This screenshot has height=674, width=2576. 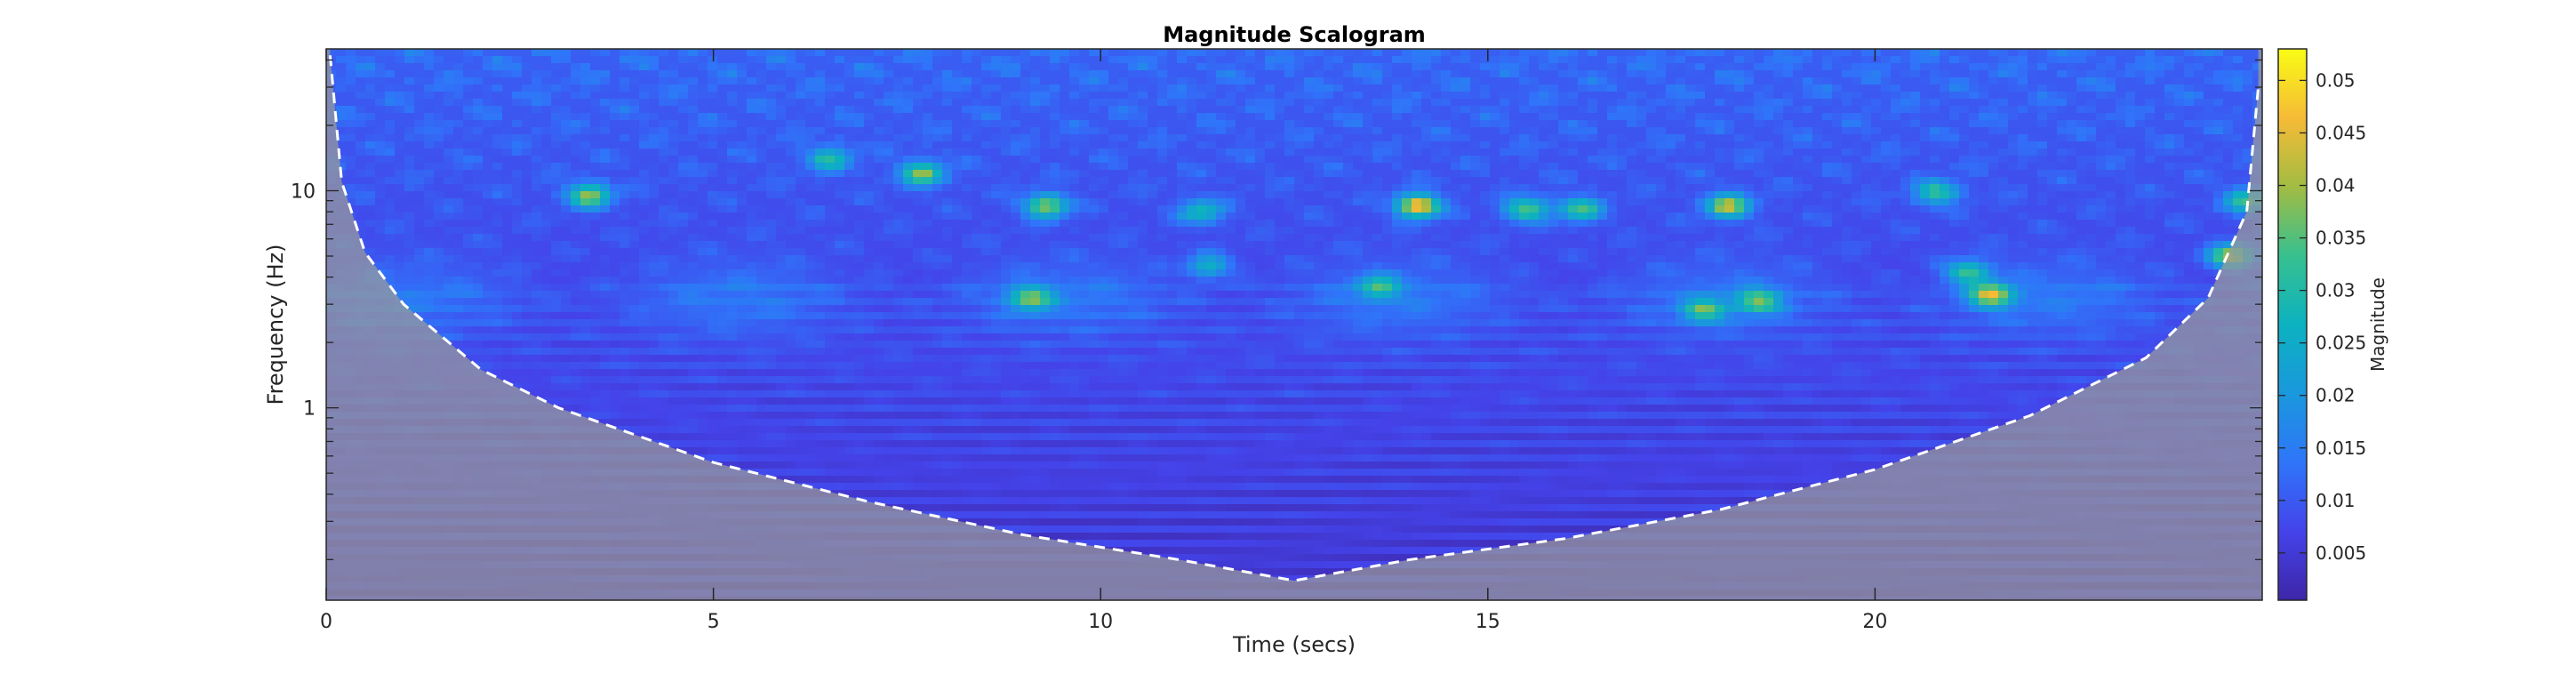 I want to click on chart-title: Magnitude Scalogram, so click(x=1294, y=34).